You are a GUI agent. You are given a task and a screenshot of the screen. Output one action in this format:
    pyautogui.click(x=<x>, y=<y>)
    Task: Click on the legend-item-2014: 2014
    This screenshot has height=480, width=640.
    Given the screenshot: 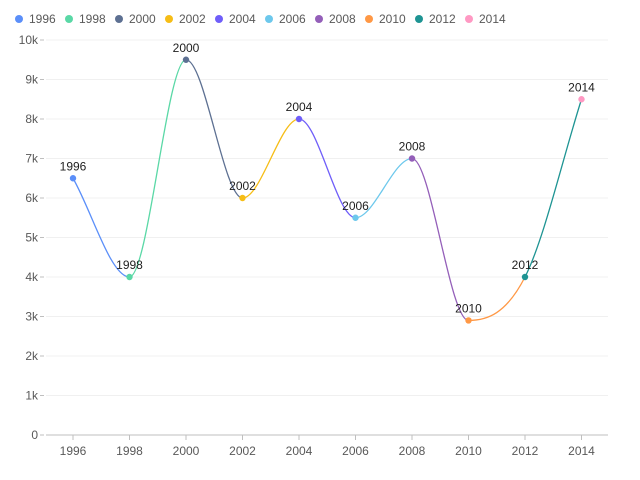 What is the action you would take?
    pyautogui.click(x=485, y=19)
    